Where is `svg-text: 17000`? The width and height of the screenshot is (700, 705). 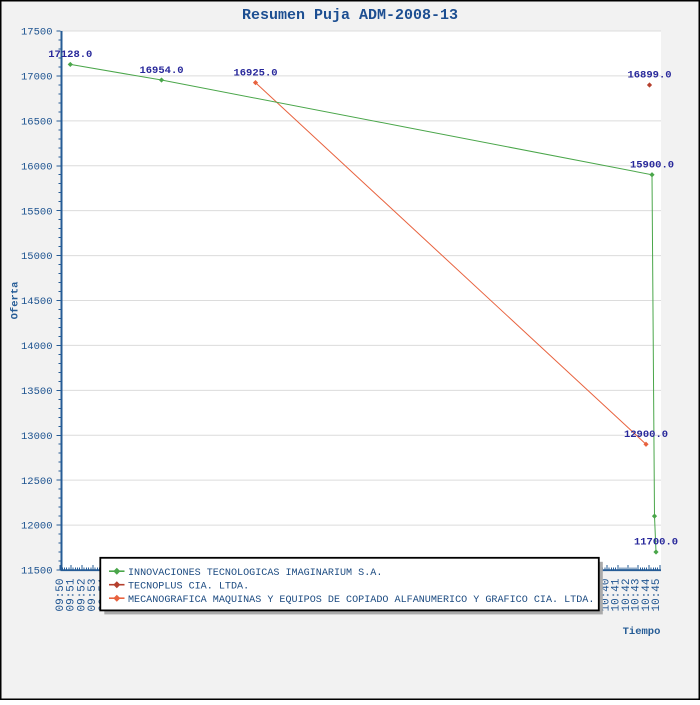 svg-text: 17000 is located at coordinates (37, 78).